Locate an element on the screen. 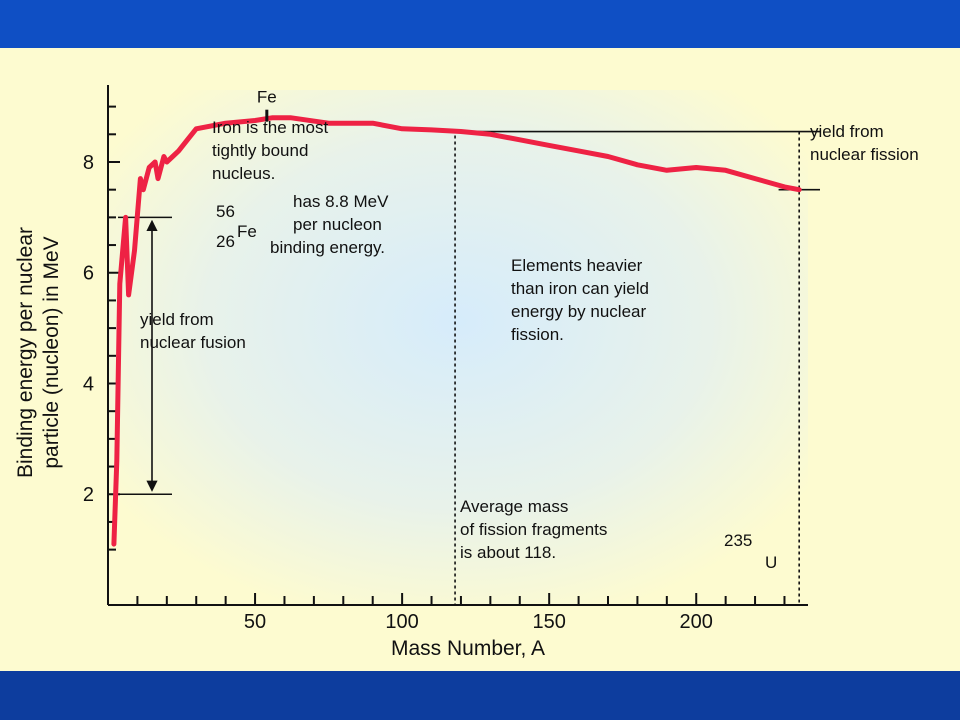  bottom-bar is located at coordinates (480, 695).